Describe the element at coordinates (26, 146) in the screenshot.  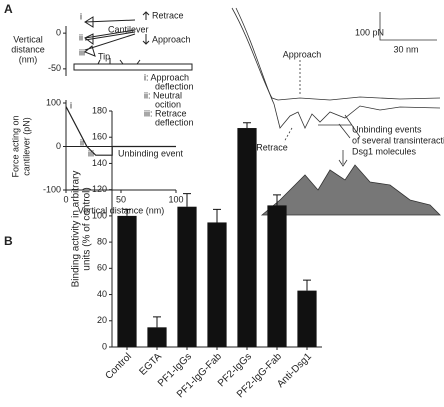
I see `y-axis-label: cantilever (pN)` at that location.